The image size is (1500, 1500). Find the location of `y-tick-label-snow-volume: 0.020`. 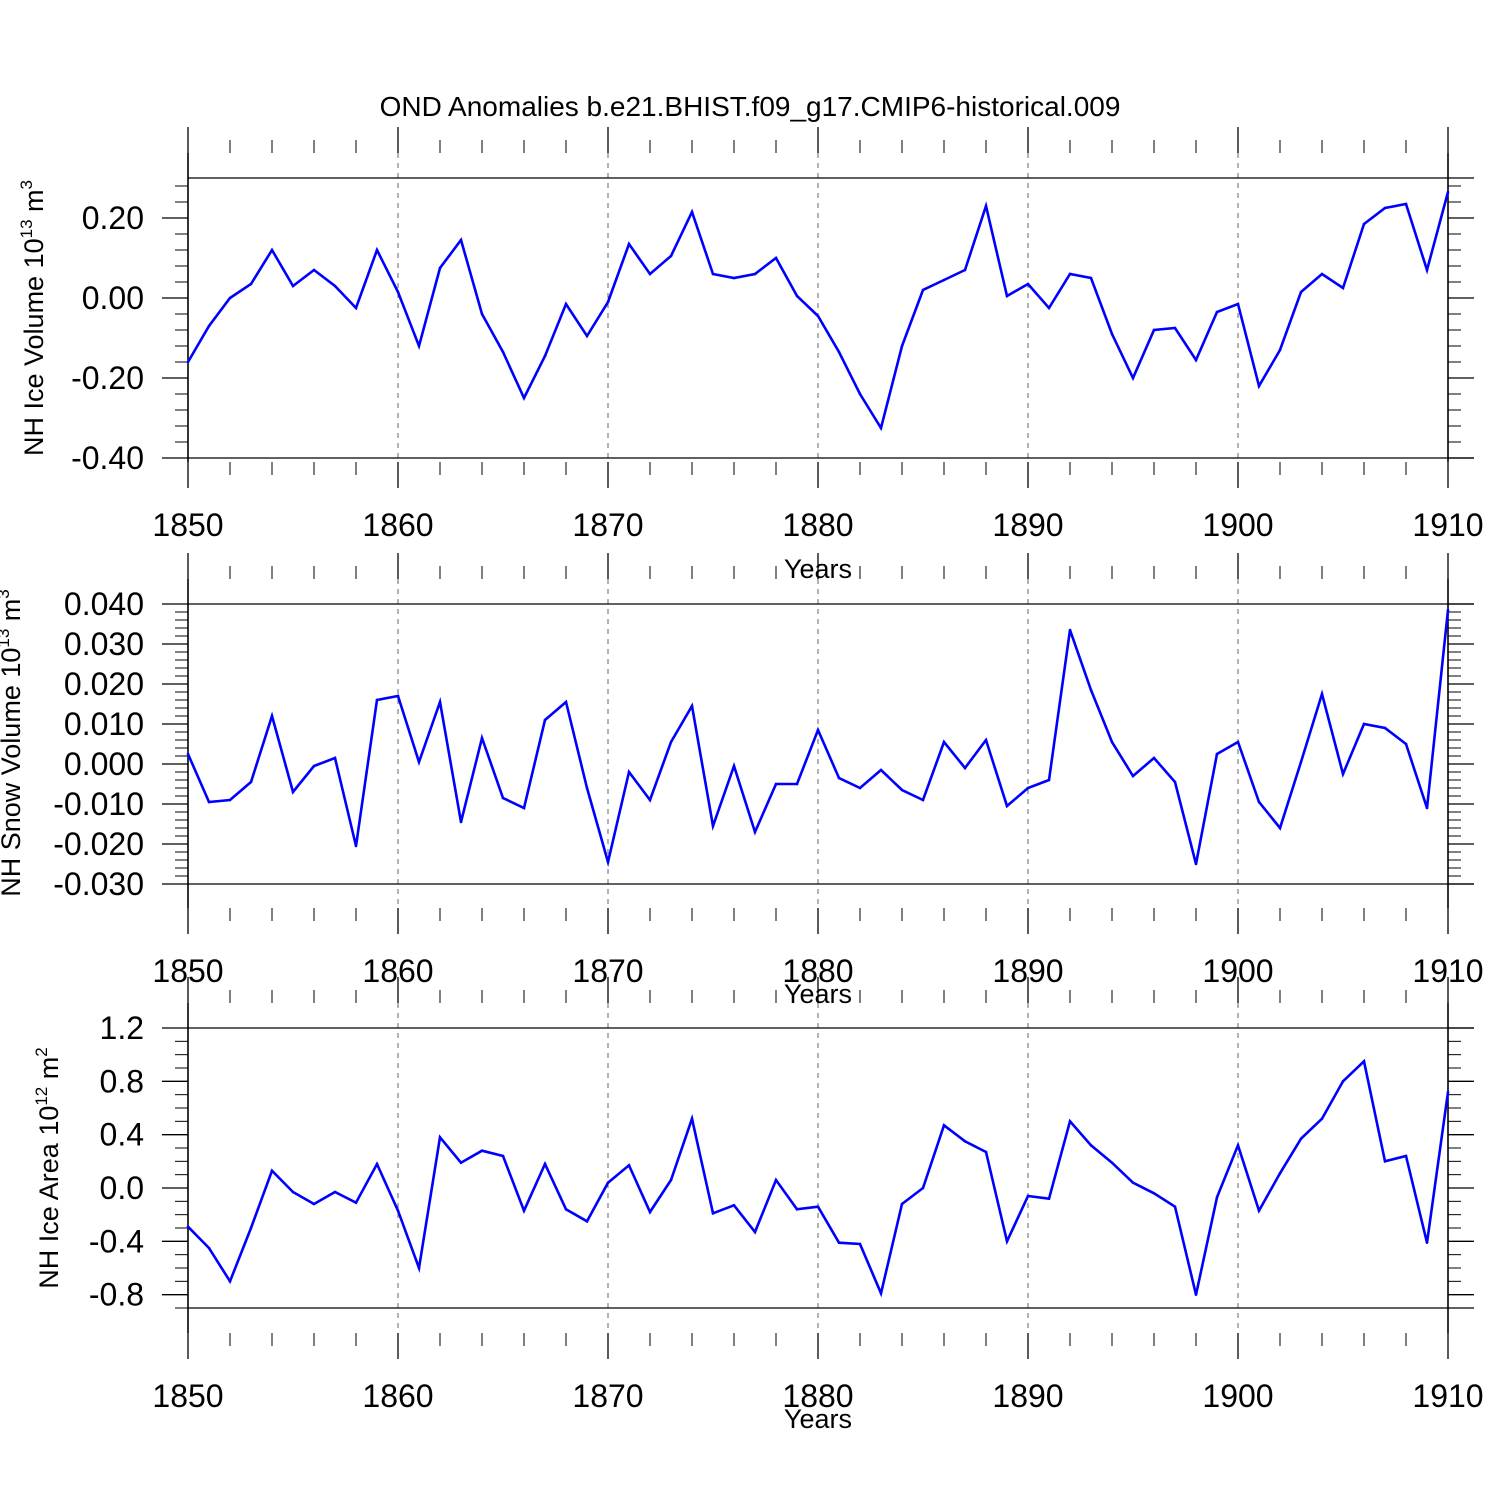

y-tick-label-snow-volume: 0.020 is located at coordinates (104, 684).